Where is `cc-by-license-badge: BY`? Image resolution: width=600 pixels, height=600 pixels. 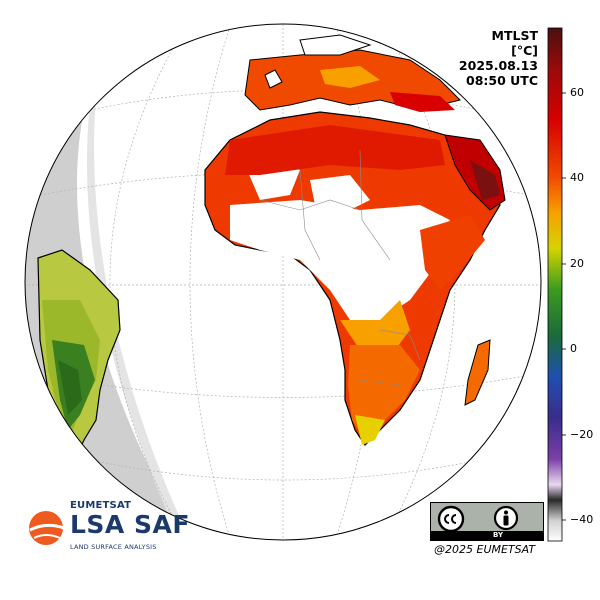
cc-by-license-badge: BY is located at coordinates (487, 521).